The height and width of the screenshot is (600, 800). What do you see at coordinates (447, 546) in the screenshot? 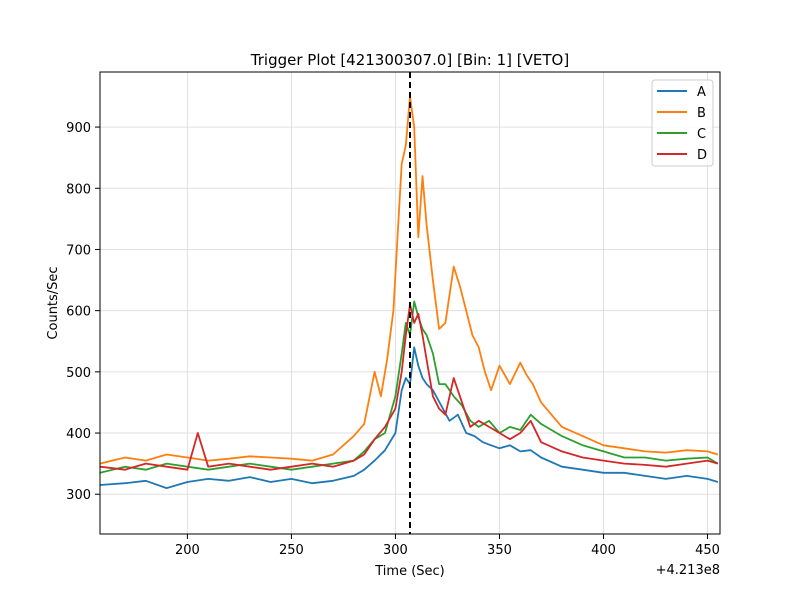
I see `x-axis-ticks: 200 250 300 350 400 450` at bounding box center [447, 546].